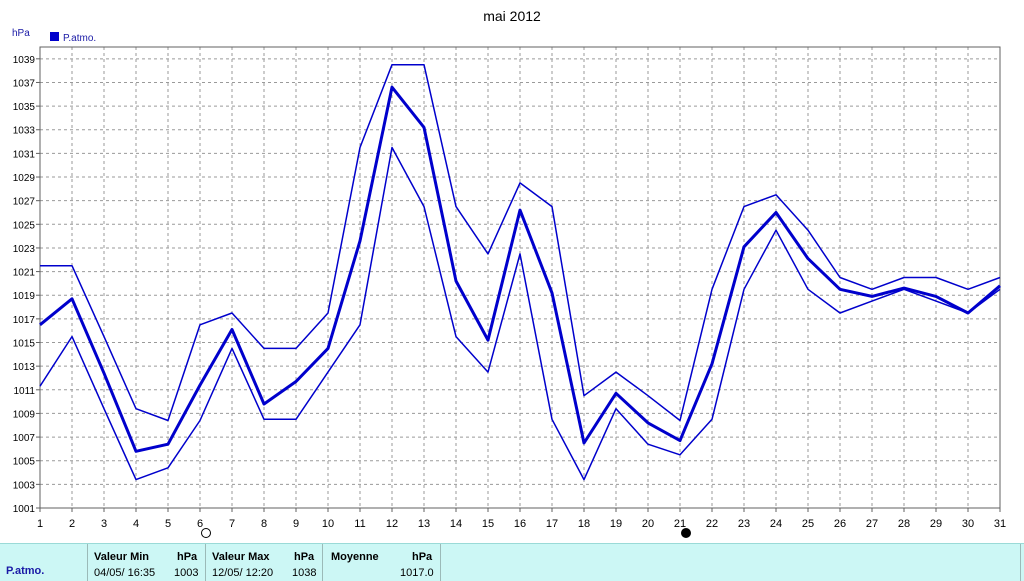 This screenshot has height=581, width=1024. I want to click on y-tick-label: 1011, so click(24, 391).